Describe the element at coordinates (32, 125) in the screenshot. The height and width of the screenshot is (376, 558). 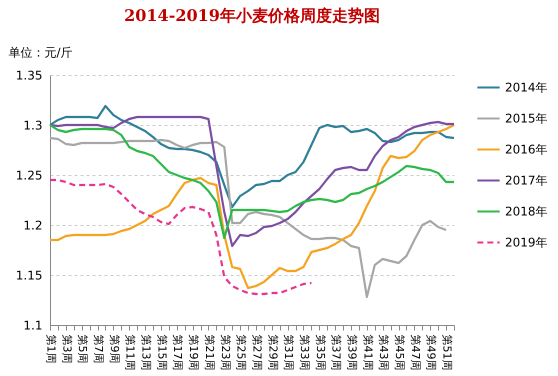
I see `y-tick-label: 1.3` at that location.